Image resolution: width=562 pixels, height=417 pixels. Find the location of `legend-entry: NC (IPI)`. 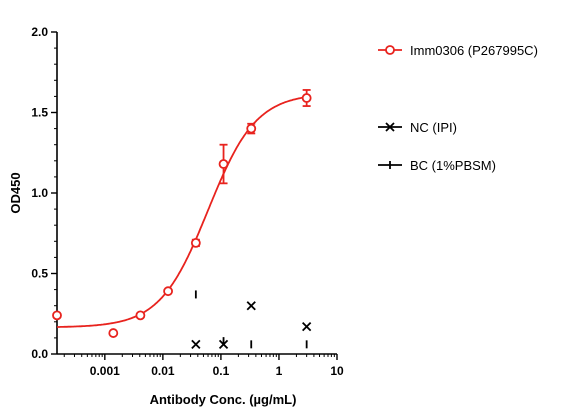

legend-entry: NC (IPI) is located at coordinates (417, 127).